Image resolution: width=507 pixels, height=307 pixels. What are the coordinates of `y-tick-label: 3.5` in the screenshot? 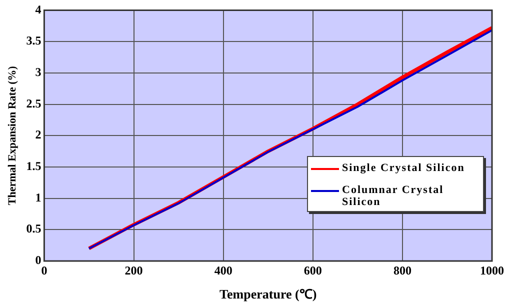 It's located at (34, 41).